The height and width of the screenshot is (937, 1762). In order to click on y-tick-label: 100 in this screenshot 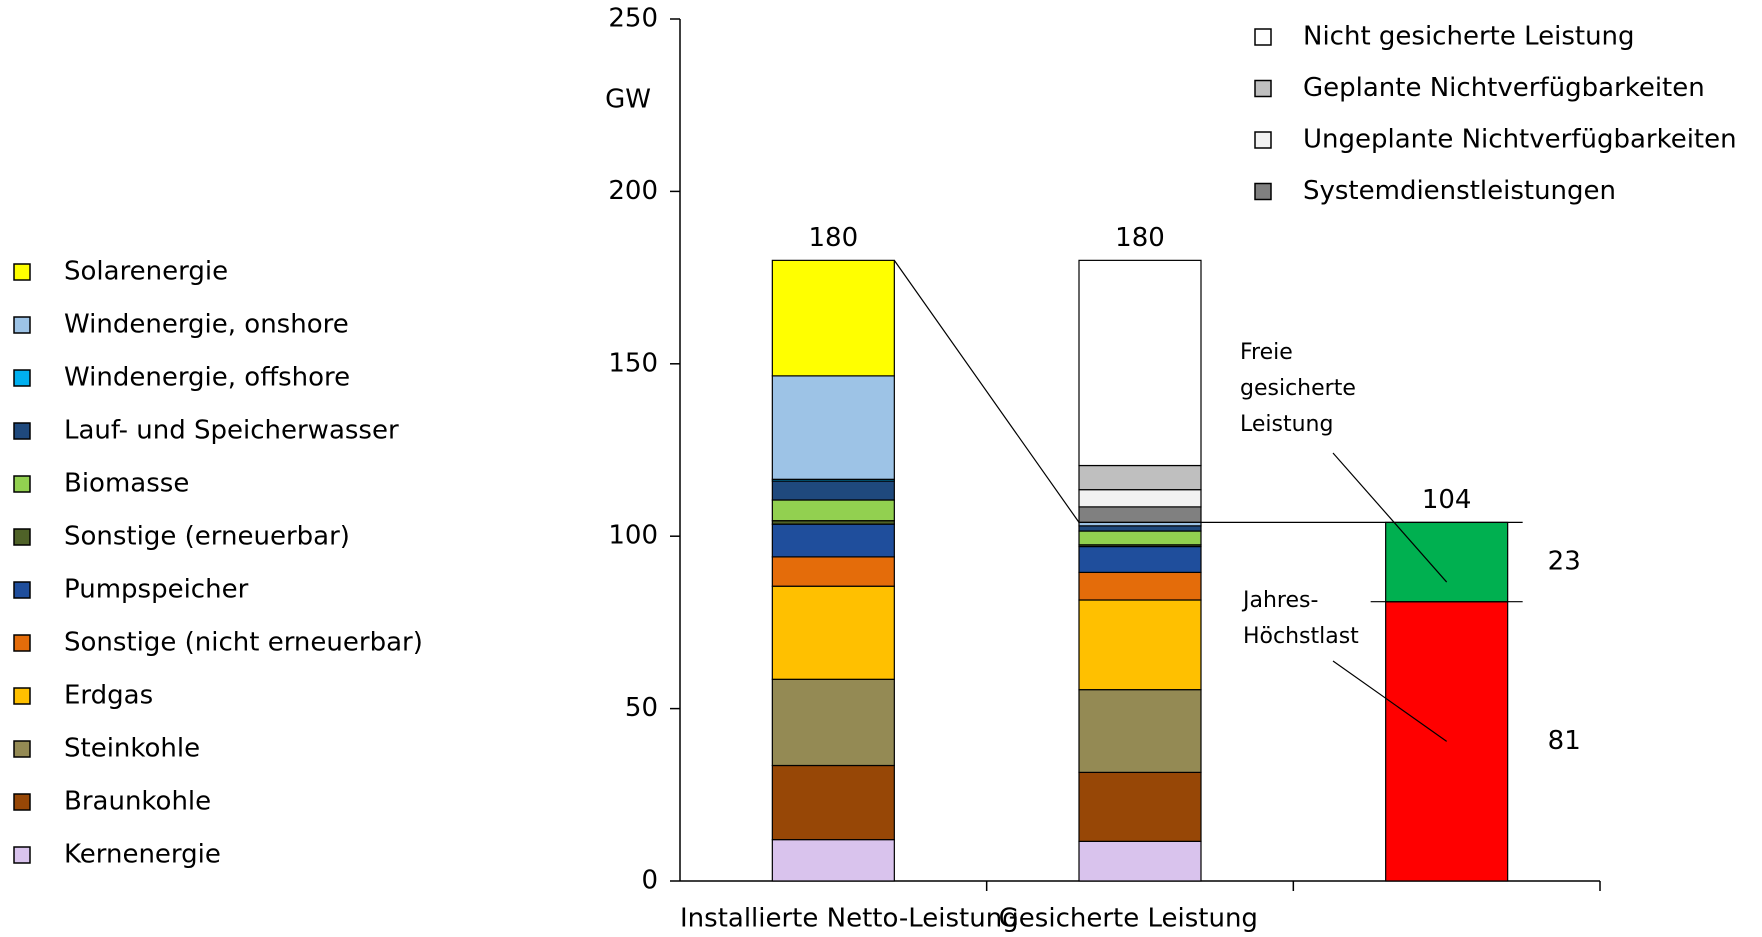, I will do `click(633, 536)`.